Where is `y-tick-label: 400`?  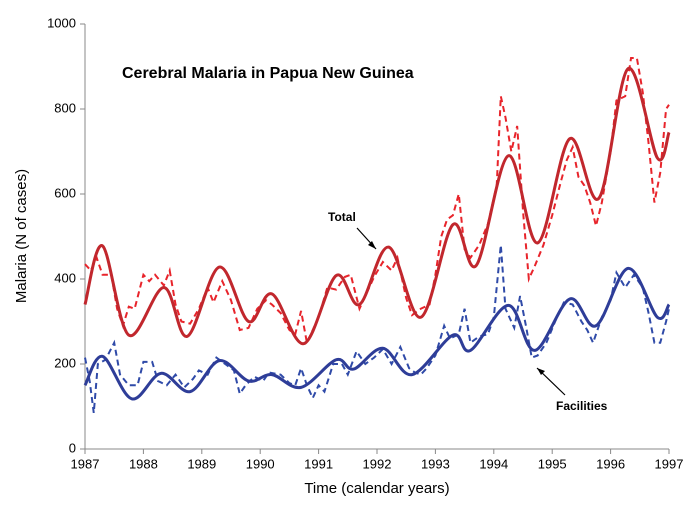 y-tick-label: 400 is located at coordinates (65, 277).